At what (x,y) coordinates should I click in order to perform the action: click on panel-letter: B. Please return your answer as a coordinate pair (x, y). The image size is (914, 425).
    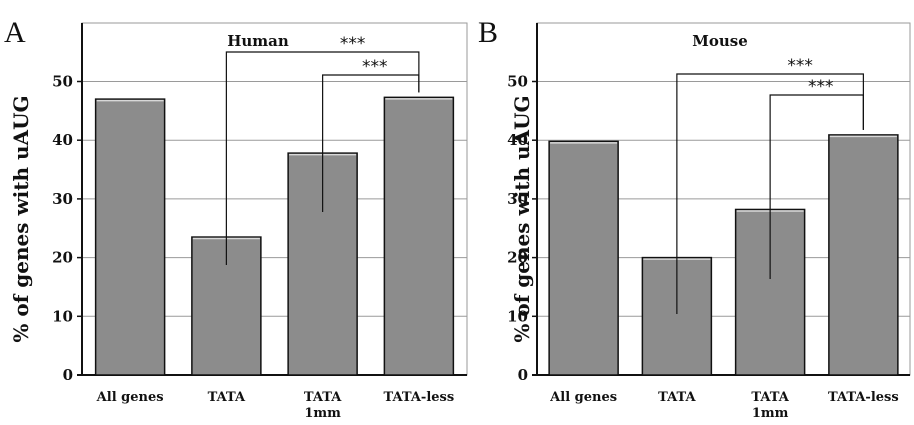
    Looking at the image, I should click on (488, 32).